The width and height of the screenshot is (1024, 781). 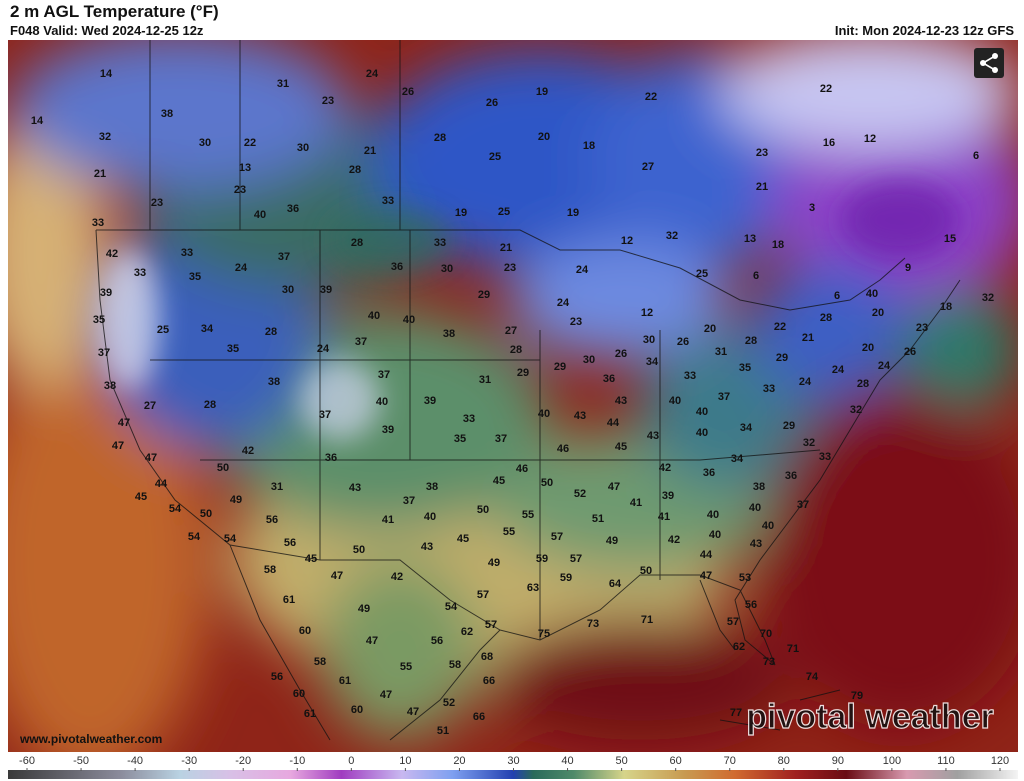 What do you see at coordinates (432, 487) in the screenshot?
I see `temperature-label: 38` at bounding box center [432, 487].